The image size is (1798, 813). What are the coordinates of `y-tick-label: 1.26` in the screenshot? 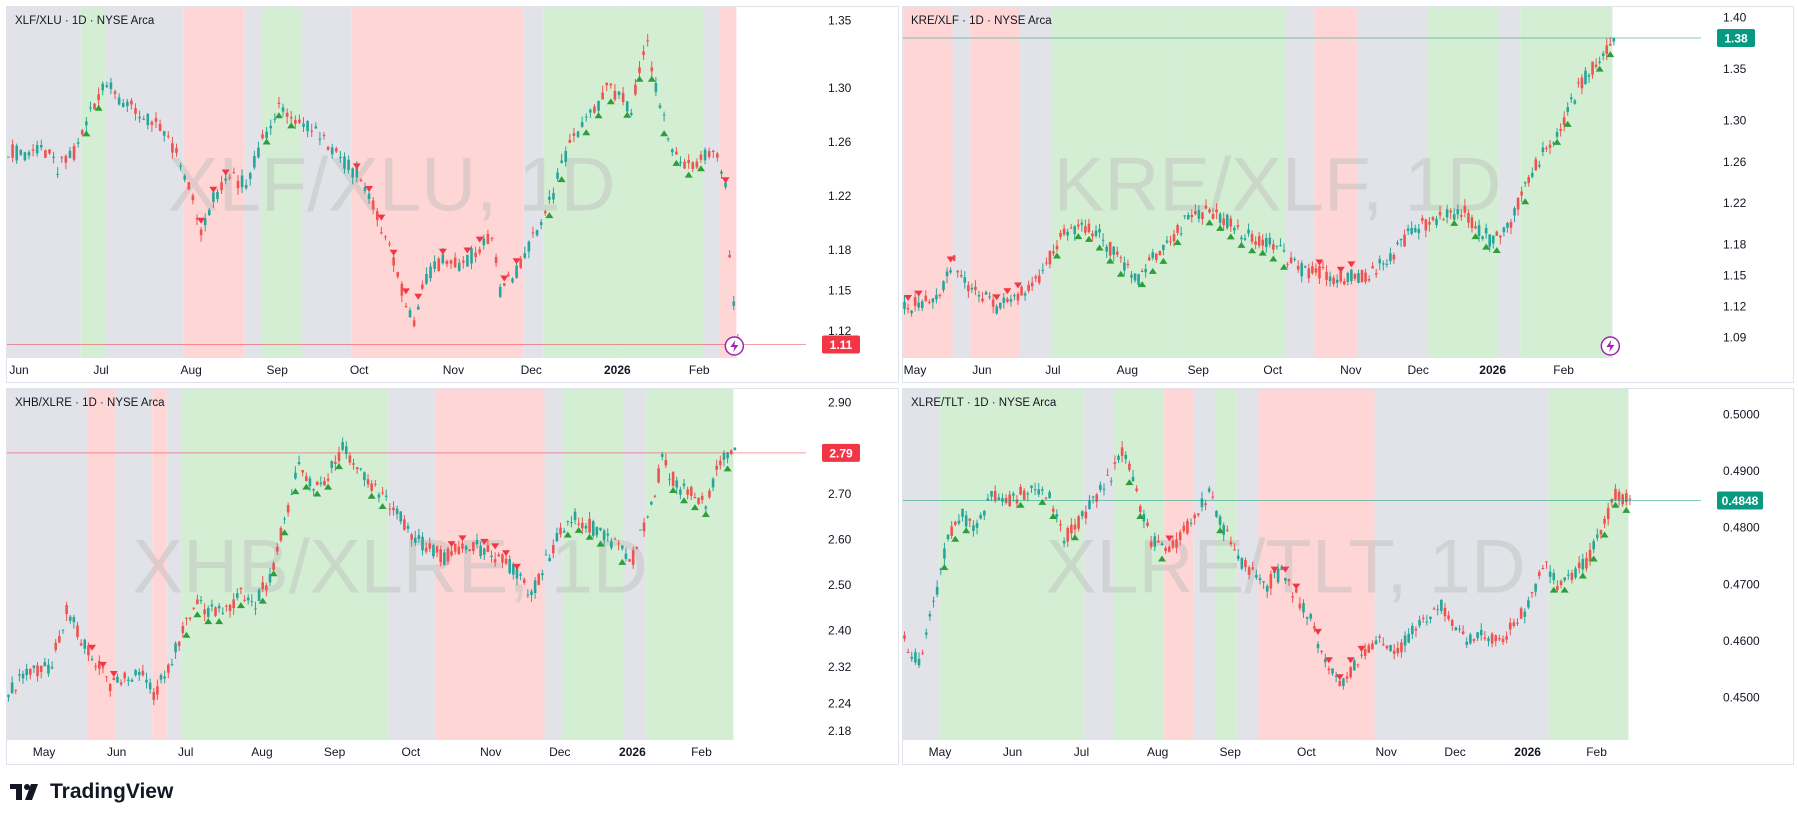 It's located at (1735, 162).